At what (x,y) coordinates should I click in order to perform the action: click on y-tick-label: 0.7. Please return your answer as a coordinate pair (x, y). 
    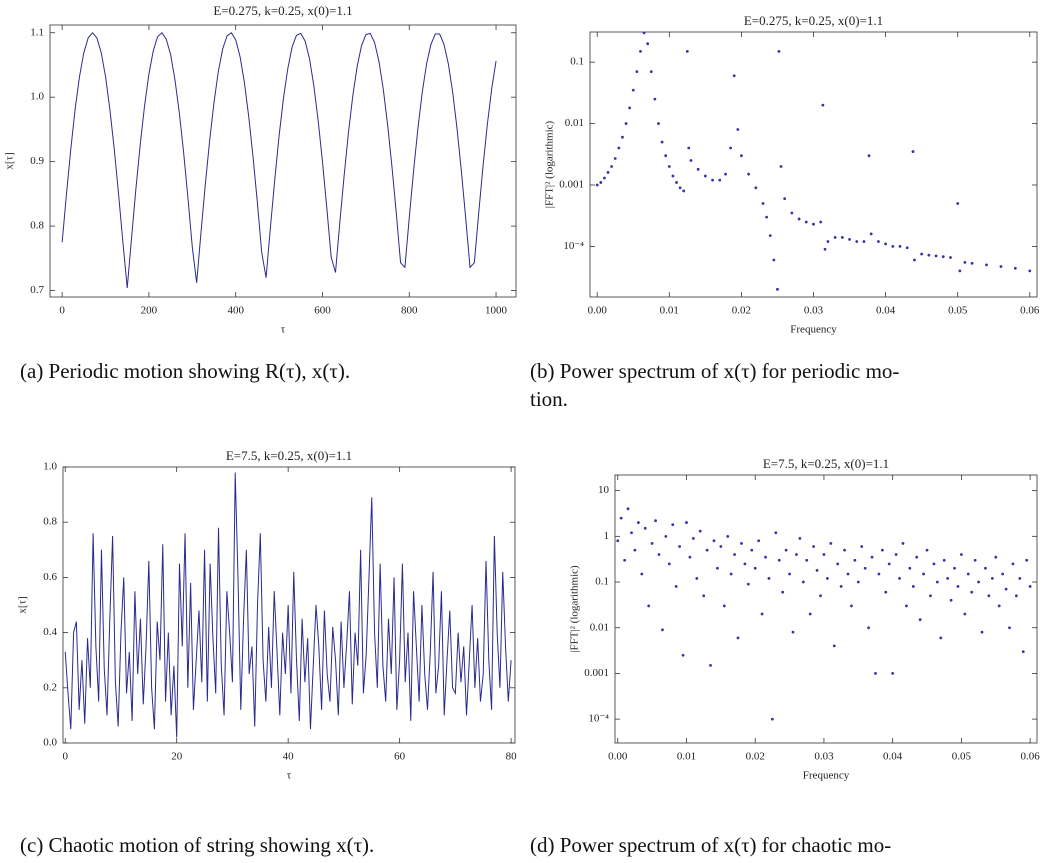
    Looking at the image, I should click on (37, 290).